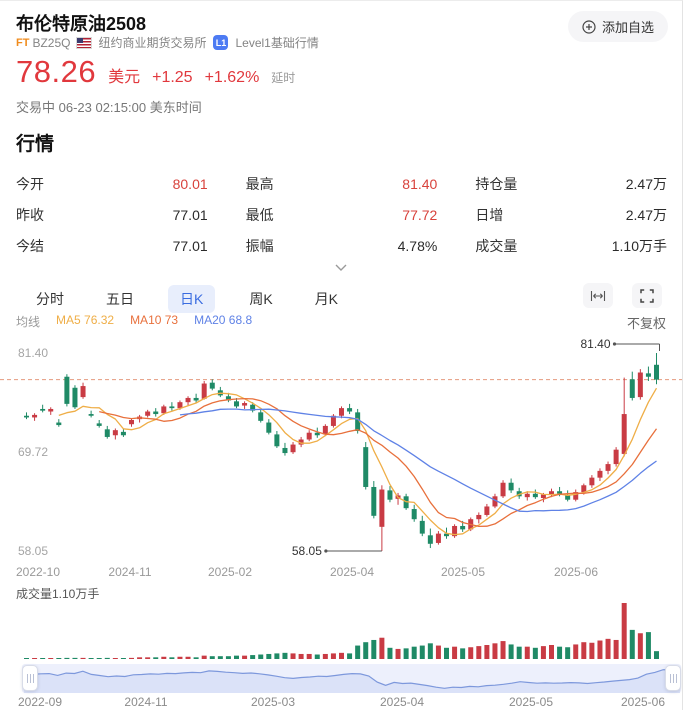 The width and height of the screenshot is (683, 710). I want to click on scrubber-label: 2025-05, so click(531, 702).